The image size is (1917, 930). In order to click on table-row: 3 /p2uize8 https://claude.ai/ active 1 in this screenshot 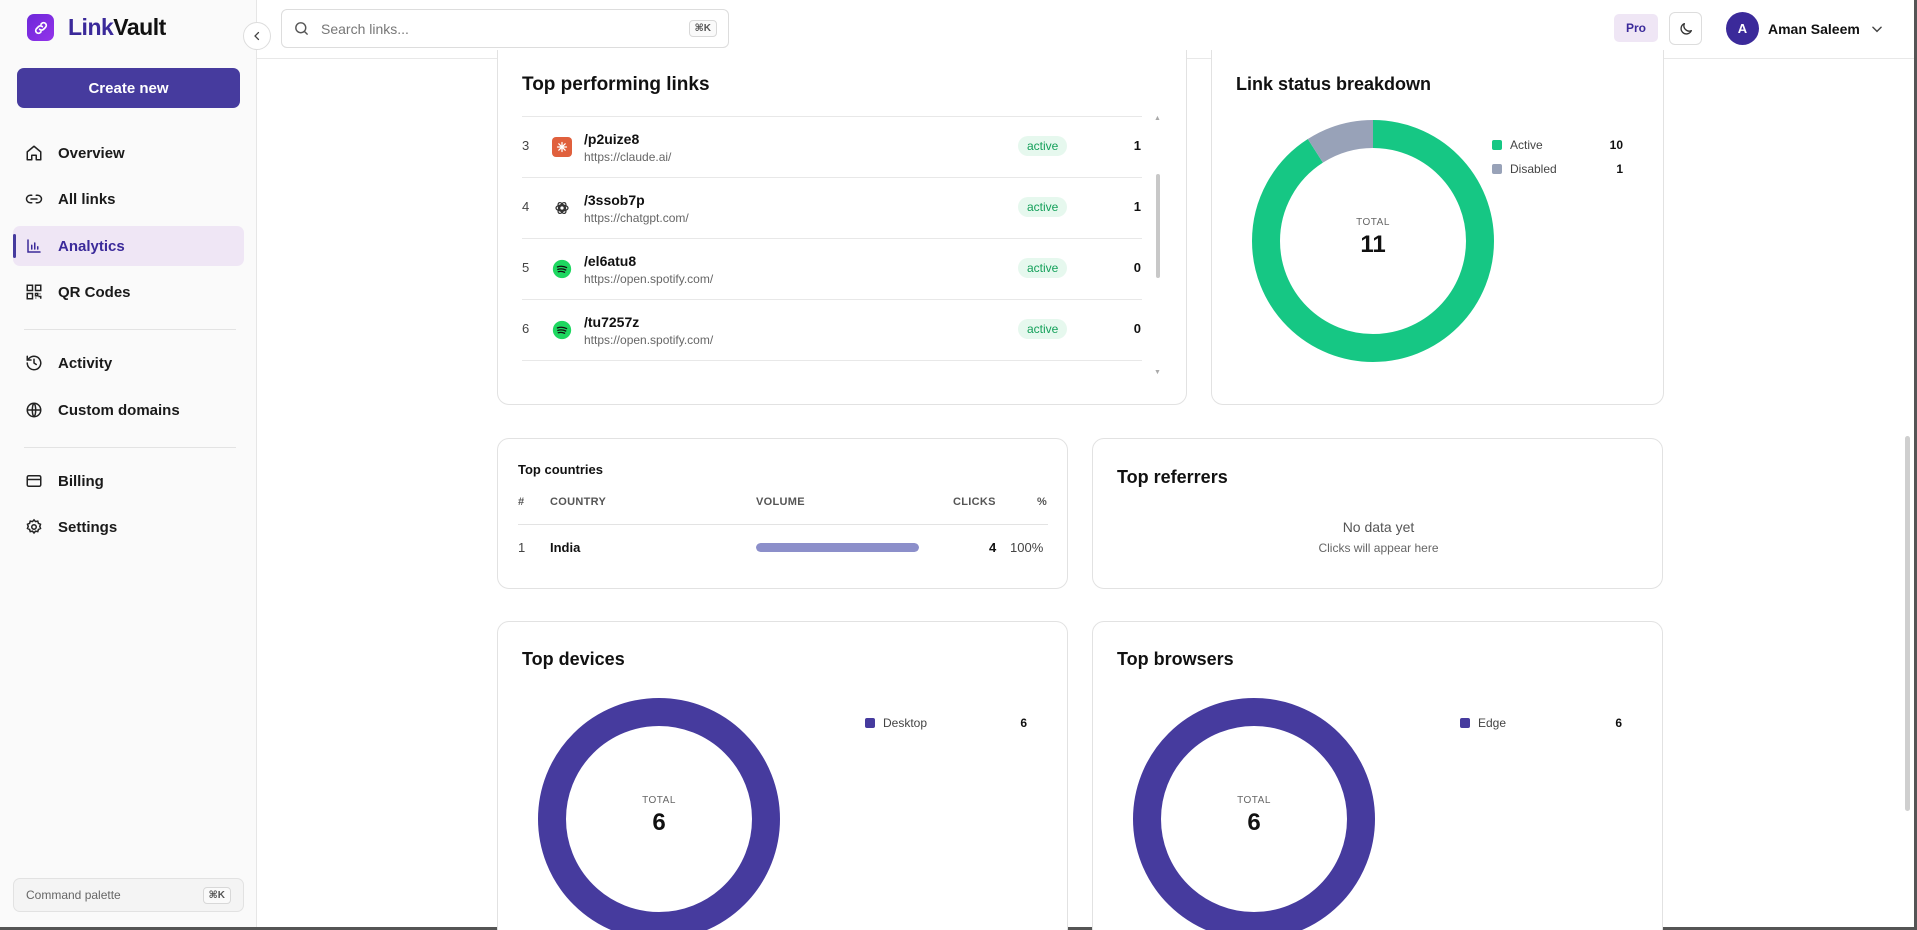, I will do `click(832, 146)`.